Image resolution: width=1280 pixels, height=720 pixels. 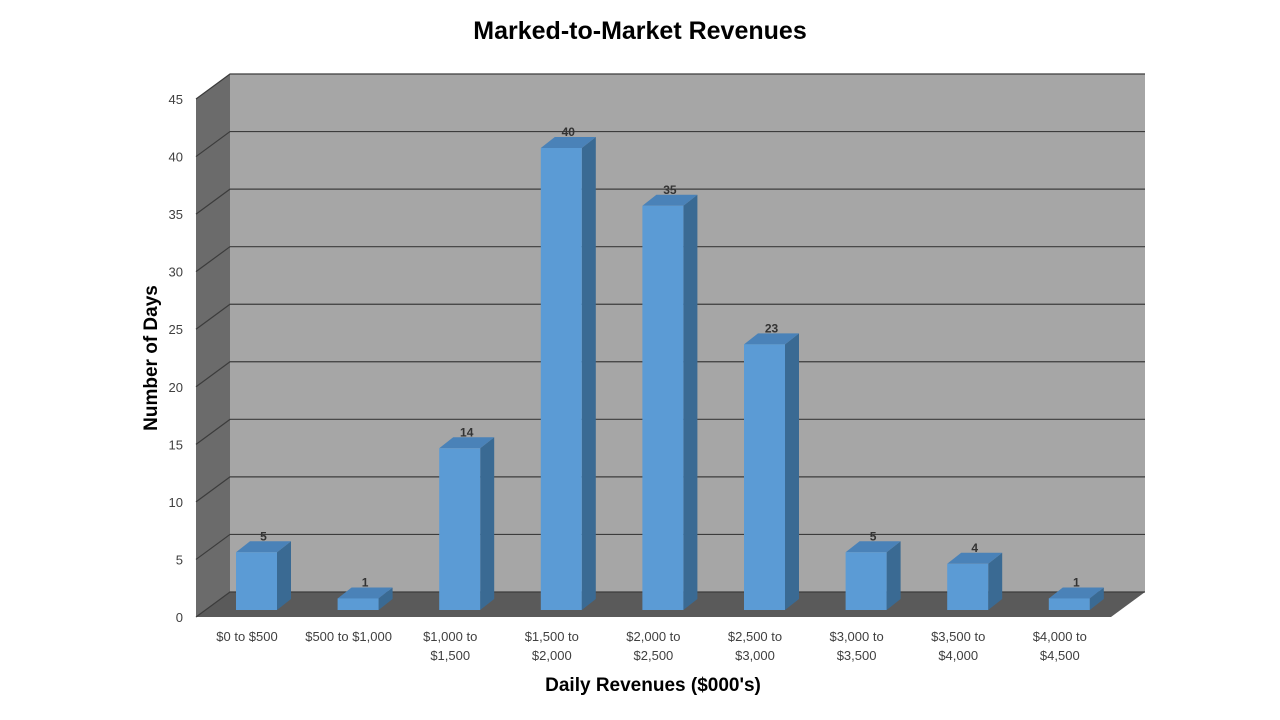 What do you see at coordinates (151, 358) in the screenshot?
I see `y-axis-title: Number of Days` at bounding box center [151, 358].